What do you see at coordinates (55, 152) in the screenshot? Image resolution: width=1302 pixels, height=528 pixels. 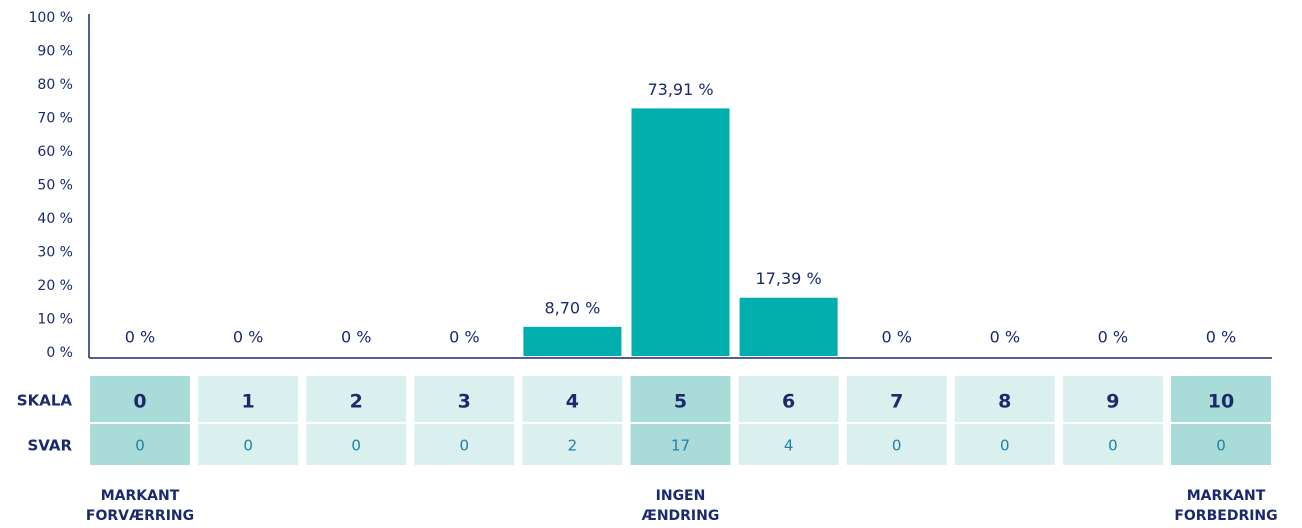 I see `y-tick-label: 60 %` at bounding box center [55, 152].